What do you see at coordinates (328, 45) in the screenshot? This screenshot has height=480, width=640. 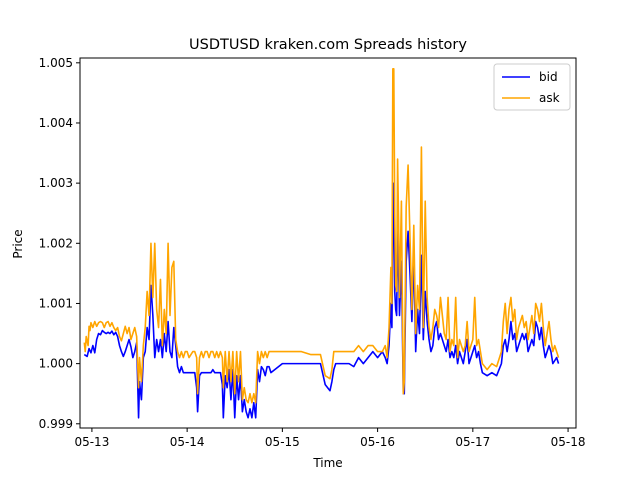 I see `chart-title: USDTUSD kraken.com Spreads history` at bounding box center [328, 45].